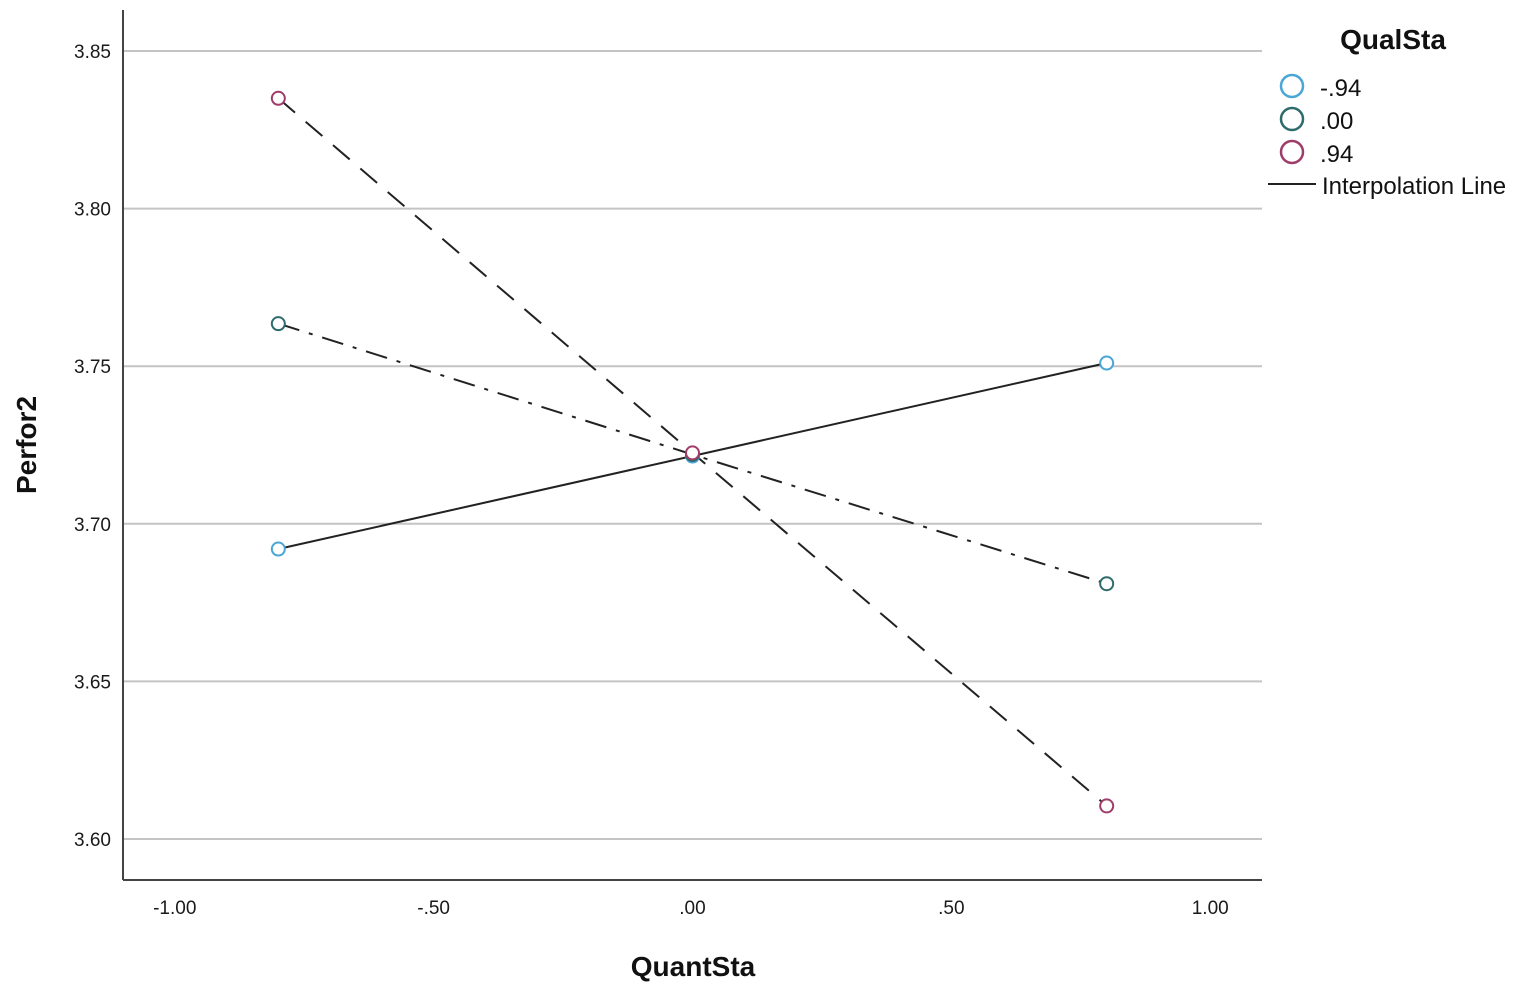 This screenshot has width=1535, height=994. I want to click on data-point-s1-p0, so click(278, 324).